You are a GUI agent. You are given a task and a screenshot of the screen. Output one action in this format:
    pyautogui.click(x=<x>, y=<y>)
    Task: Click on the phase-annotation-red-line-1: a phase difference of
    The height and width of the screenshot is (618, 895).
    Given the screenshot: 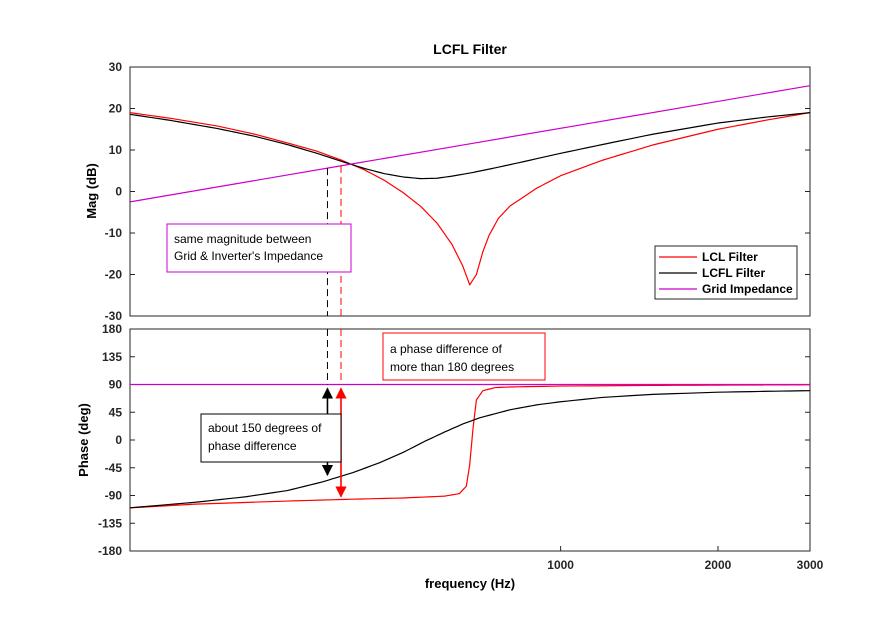 What is the action you would take?
    pyautogui.click(x=446, y=349)
    